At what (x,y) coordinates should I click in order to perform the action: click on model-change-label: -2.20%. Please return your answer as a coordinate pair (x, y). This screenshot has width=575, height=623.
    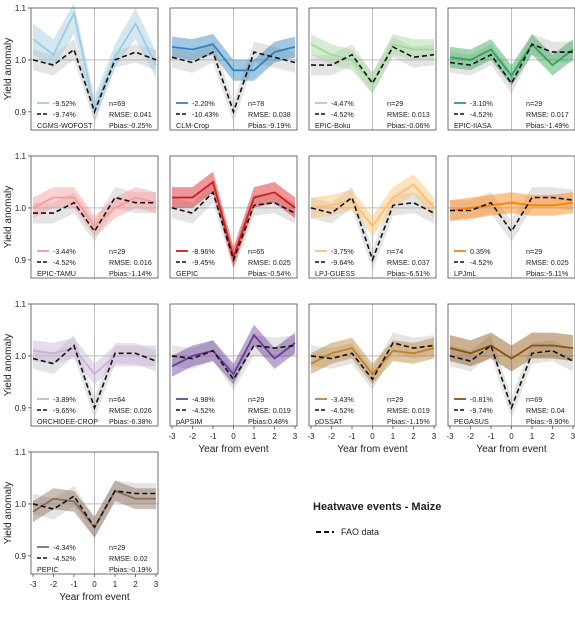
    Looking at the image, I should click on (203, 103).